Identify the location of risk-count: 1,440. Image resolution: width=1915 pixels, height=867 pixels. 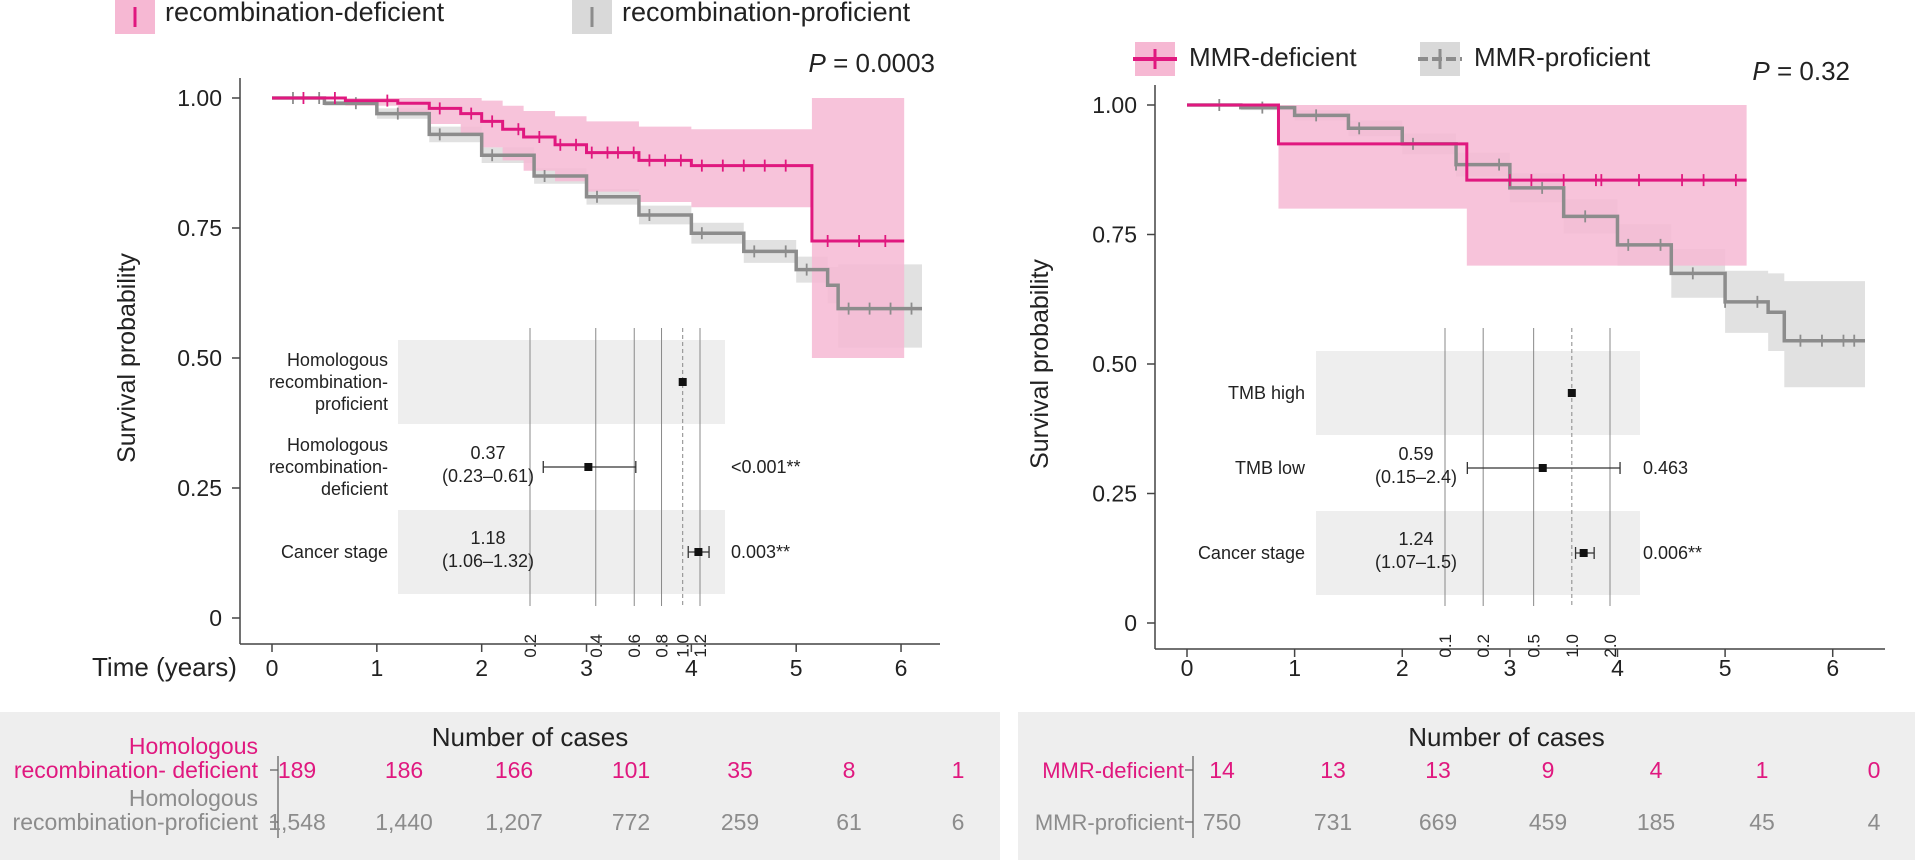
(404, 822).